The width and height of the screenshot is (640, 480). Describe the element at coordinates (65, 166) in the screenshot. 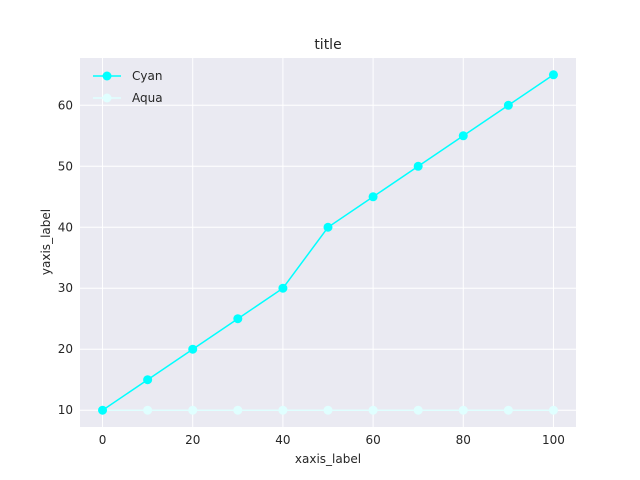

I see `y-tick-label: 50` at that location.